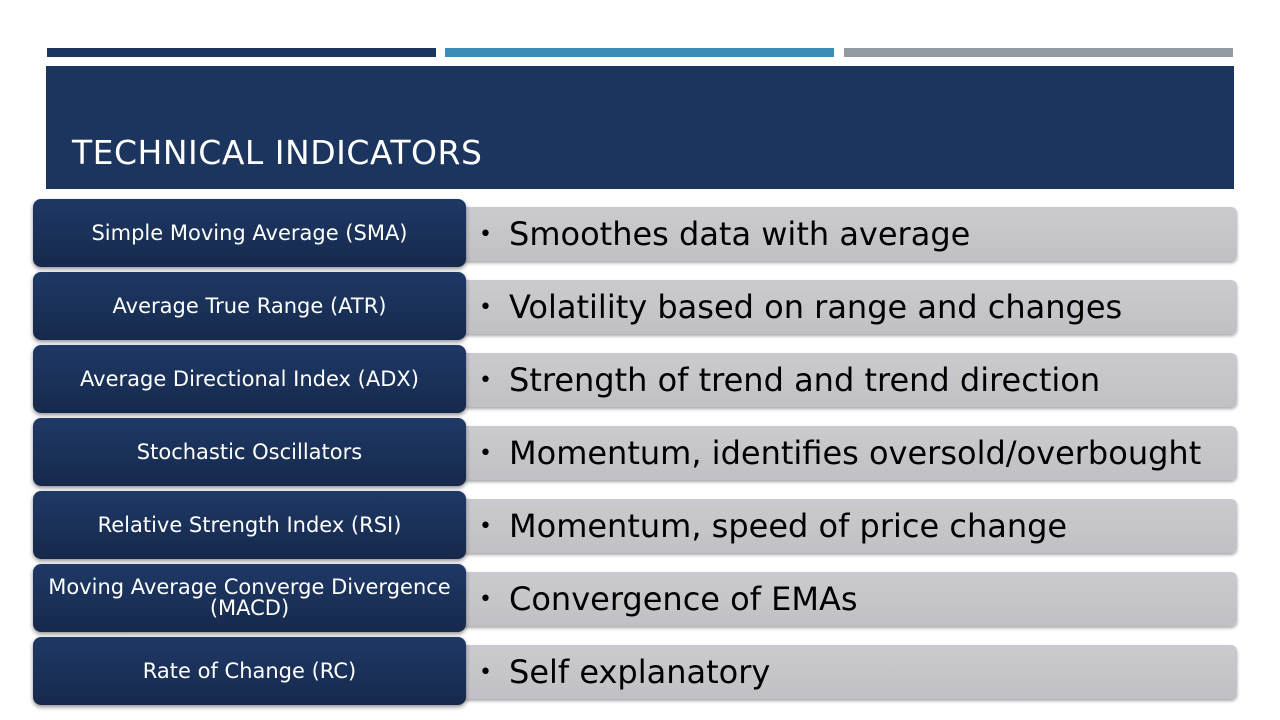  I want to click on indicator-label: Stochastic Oscillators, so click(249, 451).